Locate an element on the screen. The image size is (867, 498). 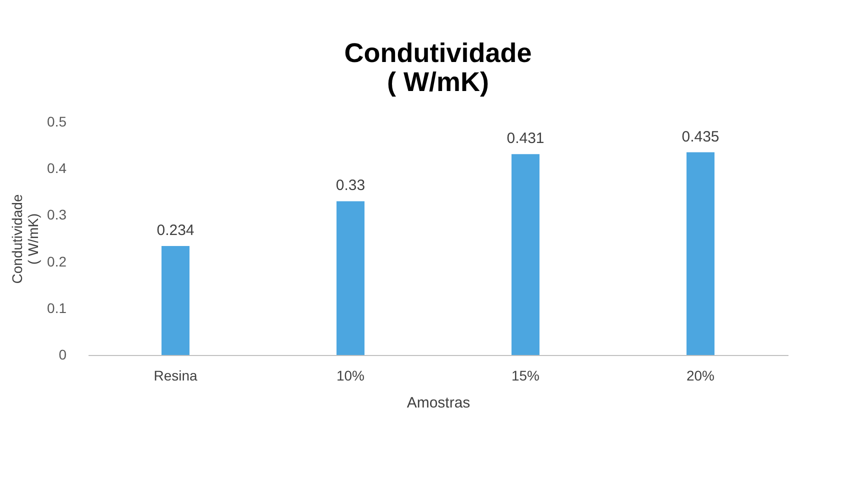
x-axis-title: Amostras is located at coordinates (438, 403).